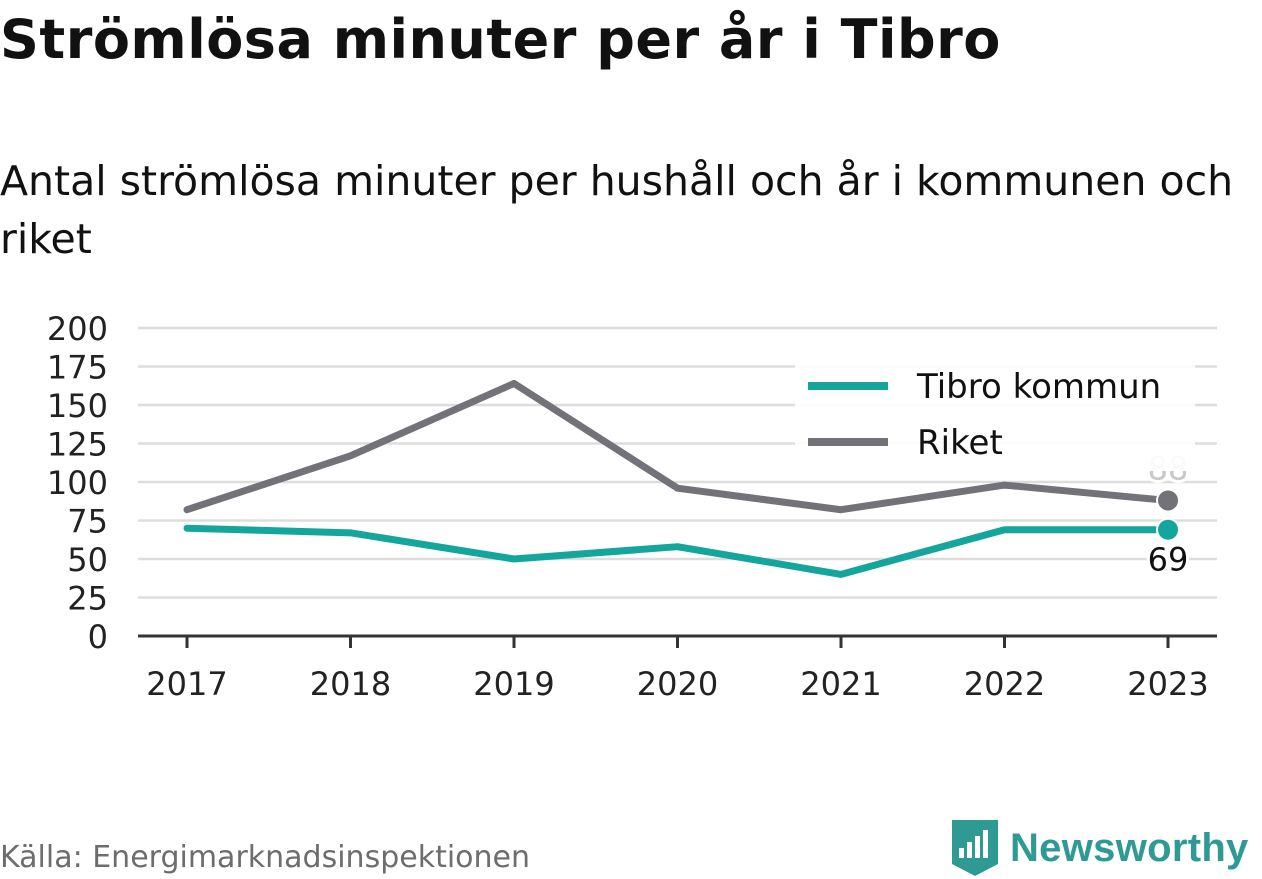 This screenshot has width=1262, height=879. Describe the element at coordinates (1004, 684) in the screenshot. I see `x-tick-label: 2022` at that location.